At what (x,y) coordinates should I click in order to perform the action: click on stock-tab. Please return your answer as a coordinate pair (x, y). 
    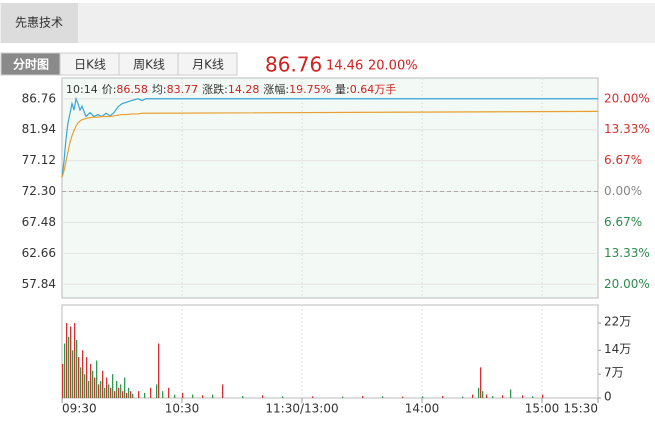
    Looking at the image, I should click on (39, 23).